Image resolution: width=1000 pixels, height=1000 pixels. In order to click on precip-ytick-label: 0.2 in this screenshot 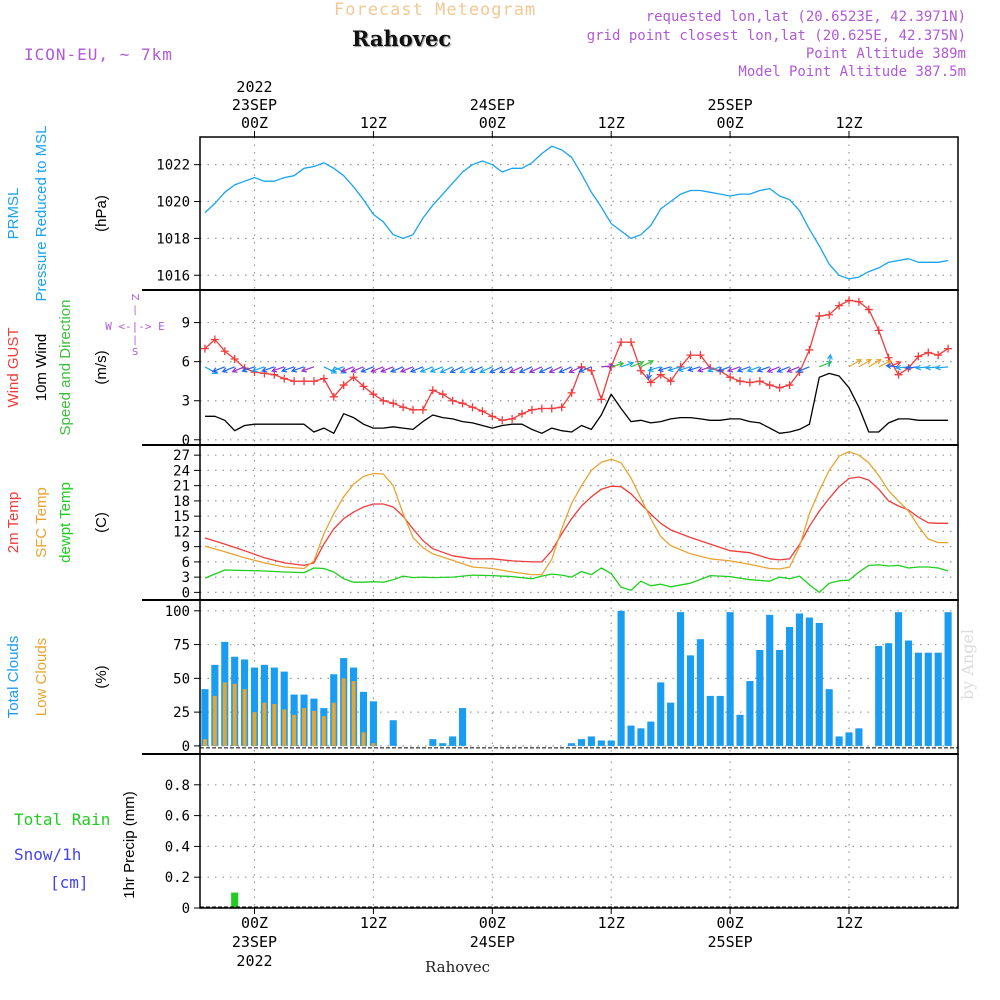, I will do `click(177, 878)`.